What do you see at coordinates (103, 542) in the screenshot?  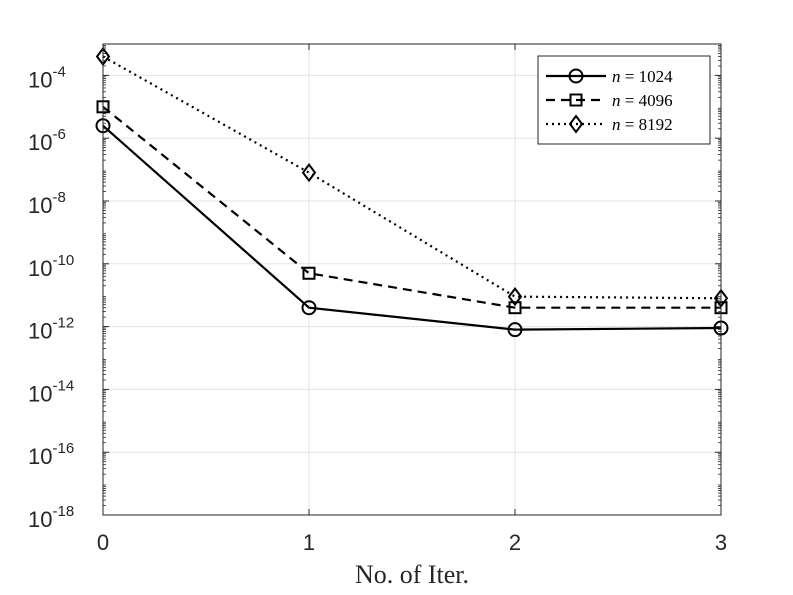 I see `x-tick-label: 0` at bounding box center [103, 542].